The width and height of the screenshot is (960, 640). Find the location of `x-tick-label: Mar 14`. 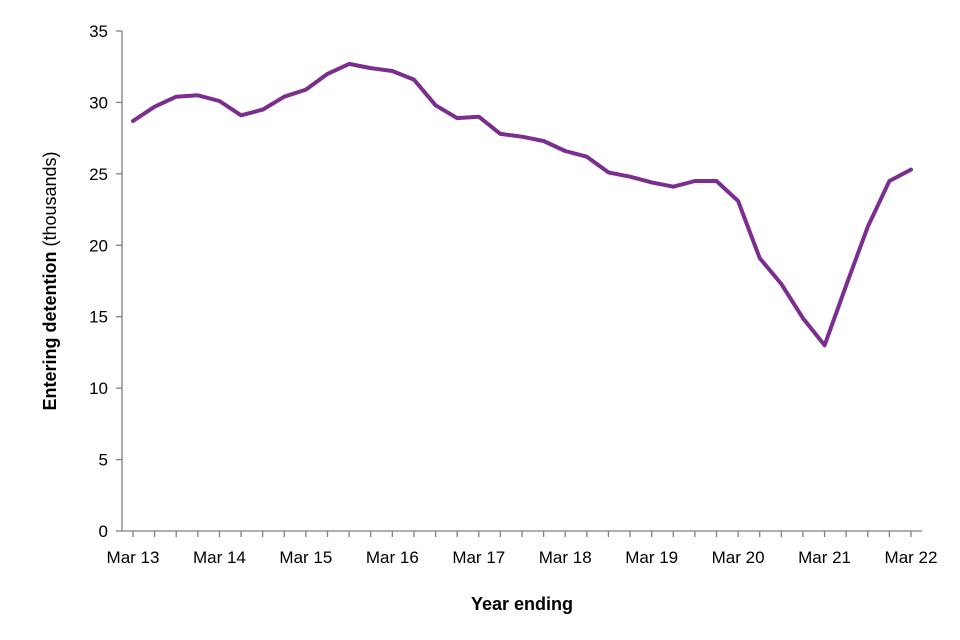

x-tick-label: Mar 14 is located at coordinates (219, 557).